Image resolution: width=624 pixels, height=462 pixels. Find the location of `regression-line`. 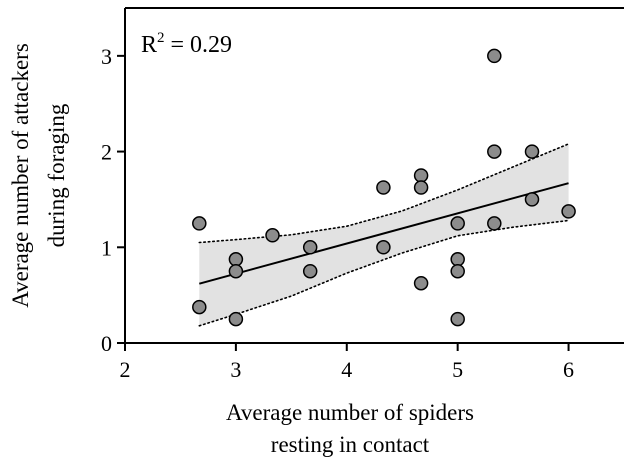

regression-line is located at coordinates (384, 233).